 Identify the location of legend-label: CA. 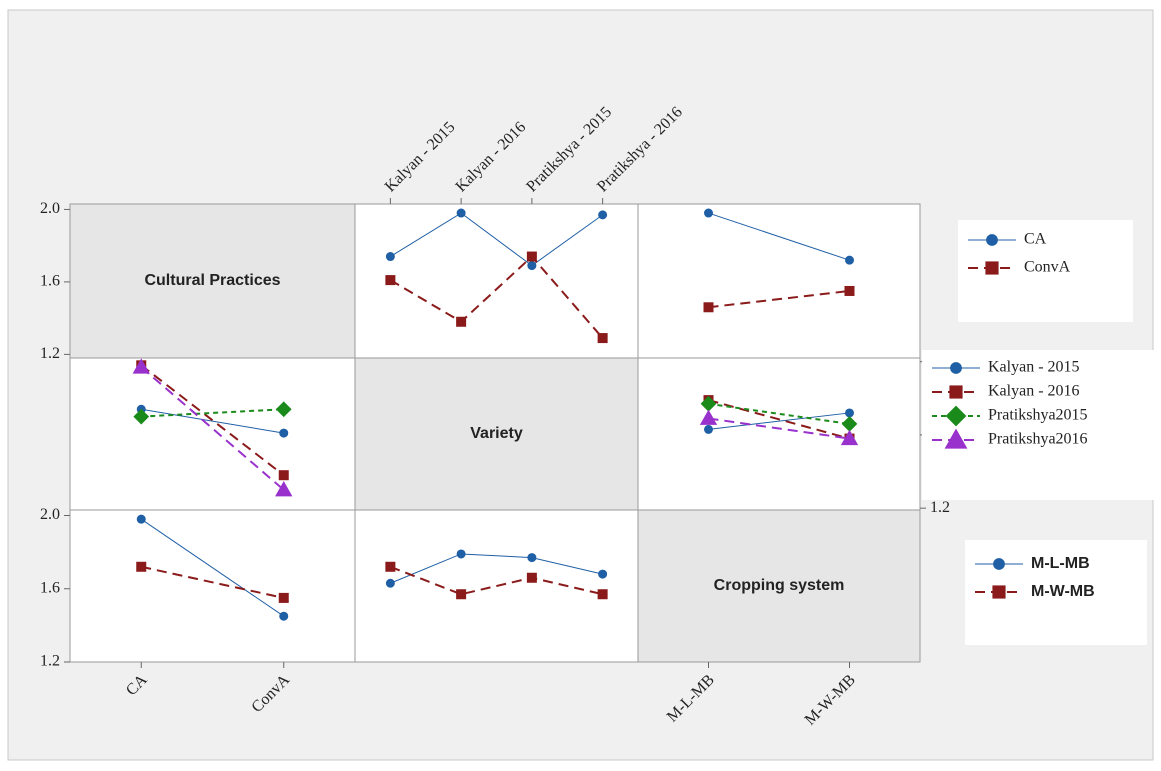
(1035, 239).